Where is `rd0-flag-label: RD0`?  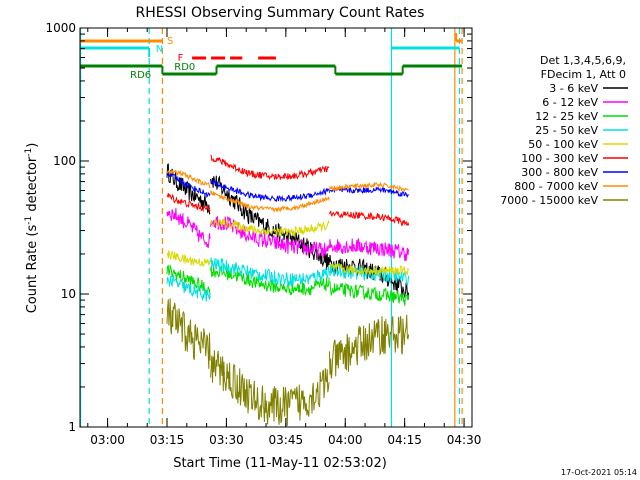
rd0-flag-label: RD0 is located at coordinates (184, 67).